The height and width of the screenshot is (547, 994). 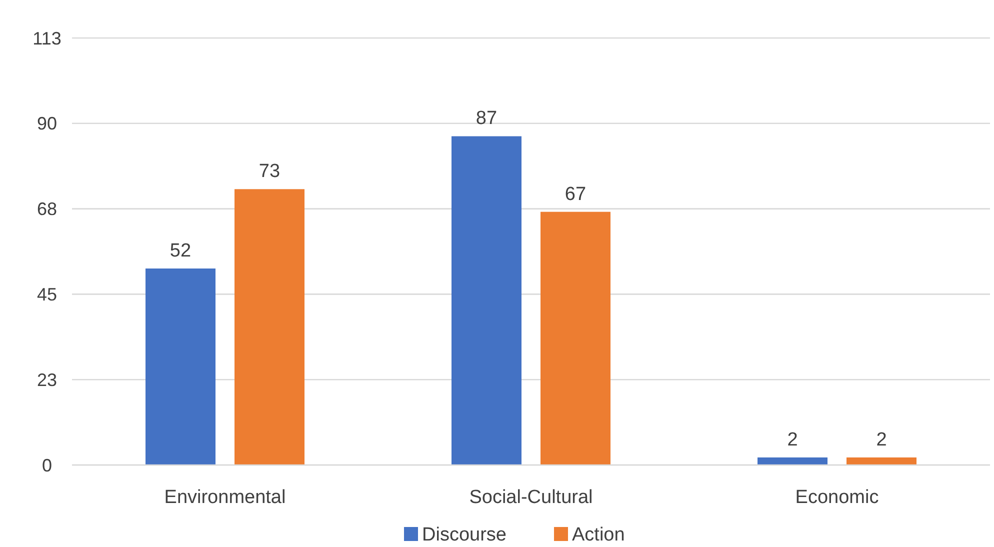 I want to click on data-label: 87, so click(x=487, y=119).